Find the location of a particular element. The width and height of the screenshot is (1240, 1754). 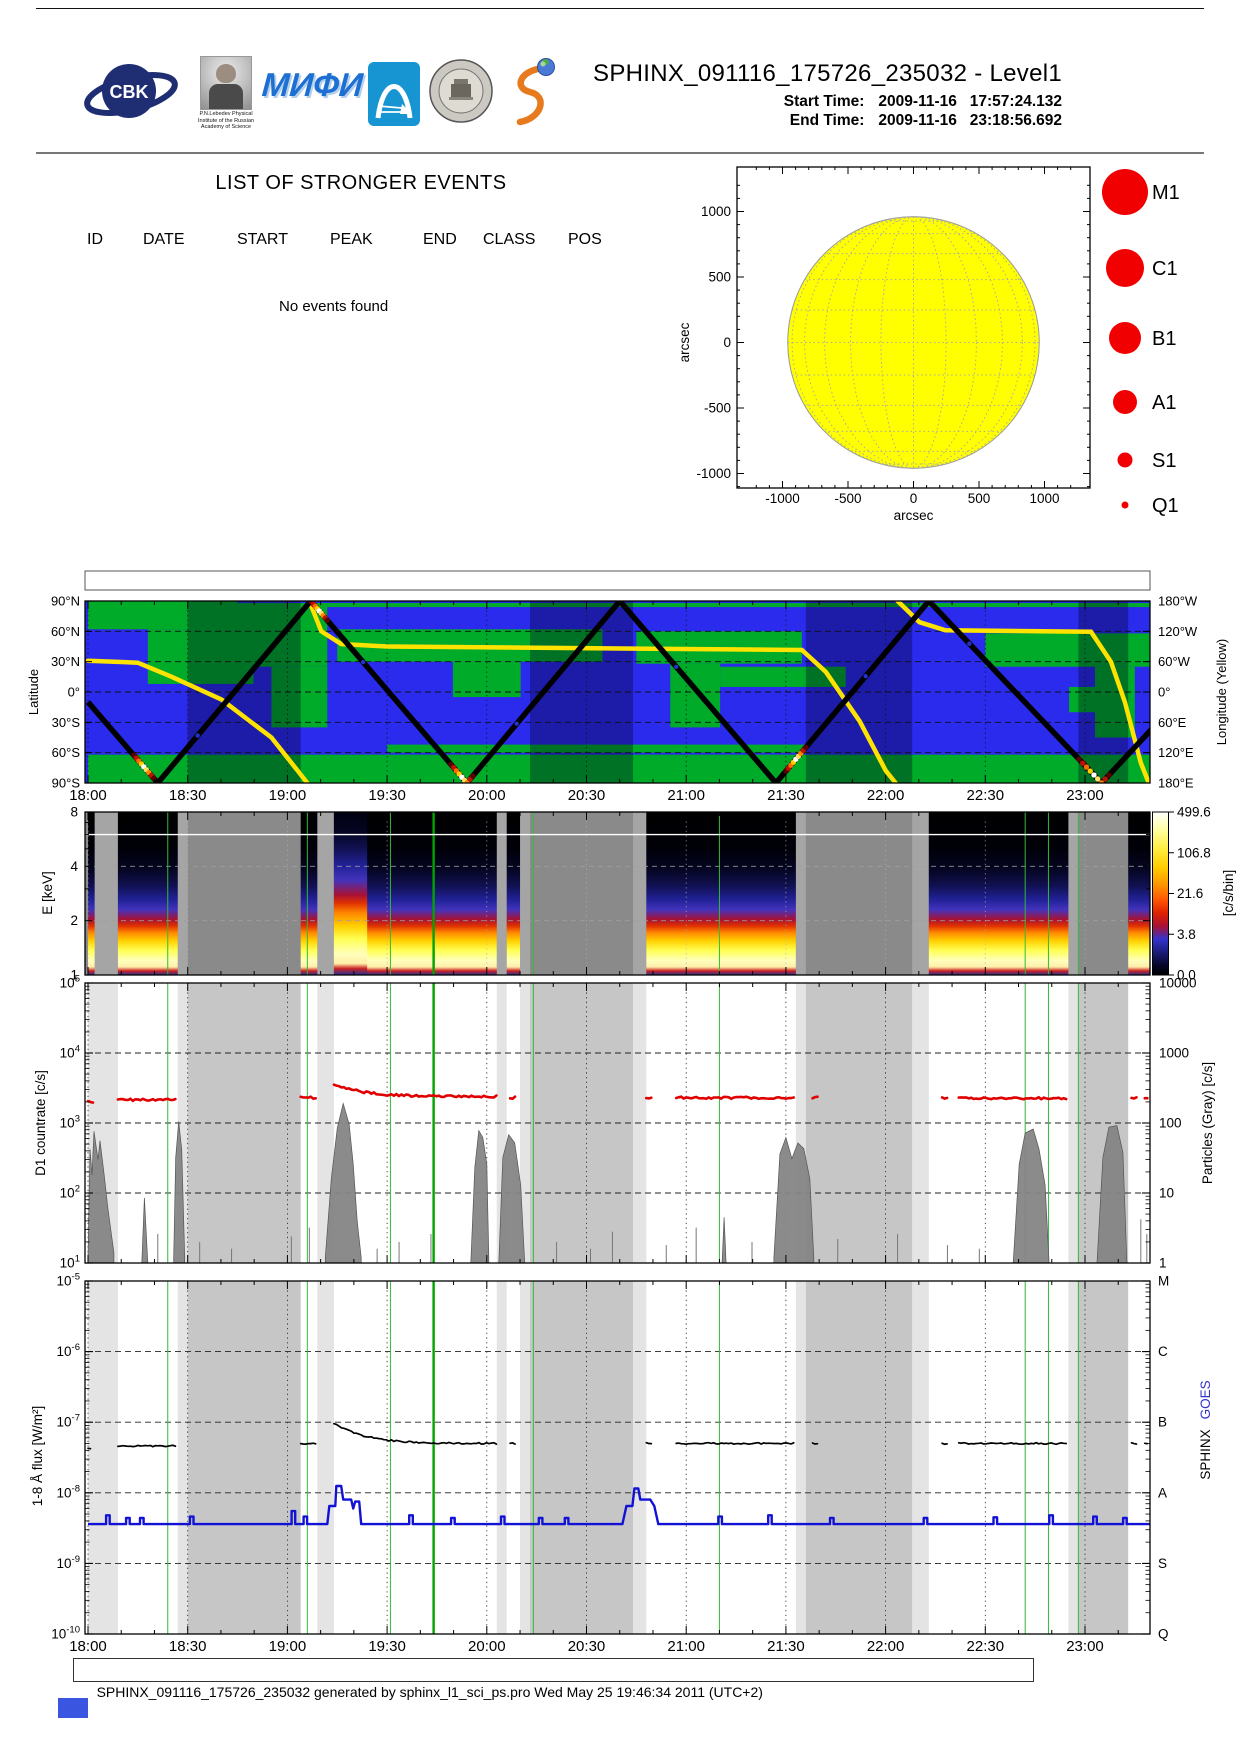

spectrogram-ylabel: E [keV] is located at coordinates (47, 893).